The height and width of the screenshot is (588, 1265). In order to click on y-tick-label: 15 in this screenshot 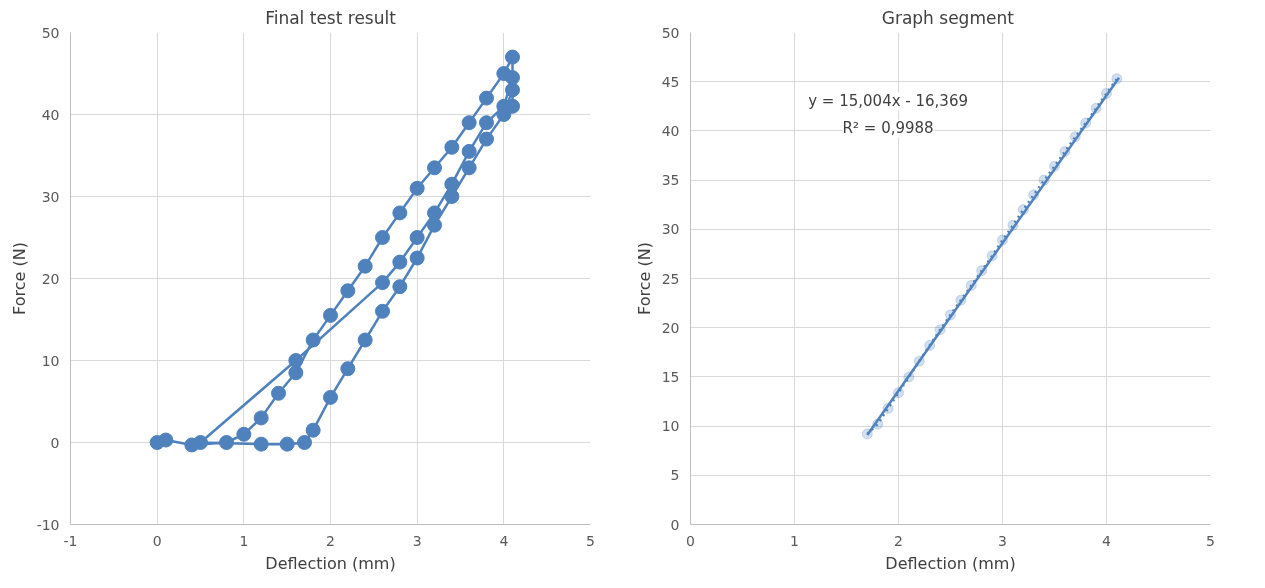, I will do `click(670, 376)`.